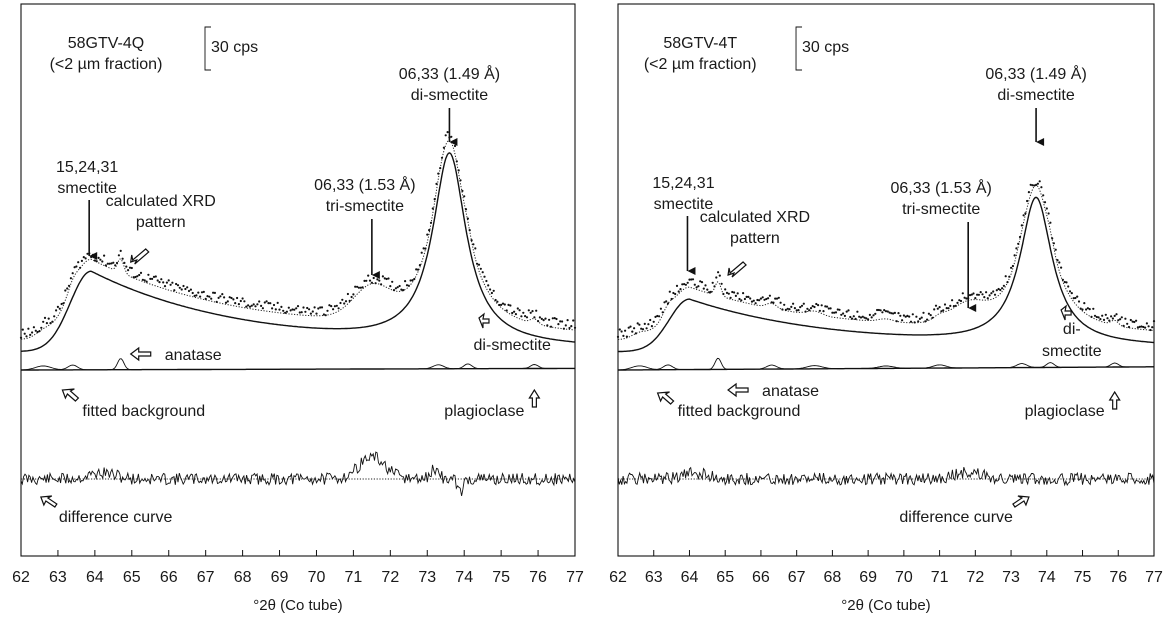  What do you see at coordinates (365, 206) in the screenshot?
I see `tri-smectite-peak-label: tri-smectite` at bounding box center [365, 206].